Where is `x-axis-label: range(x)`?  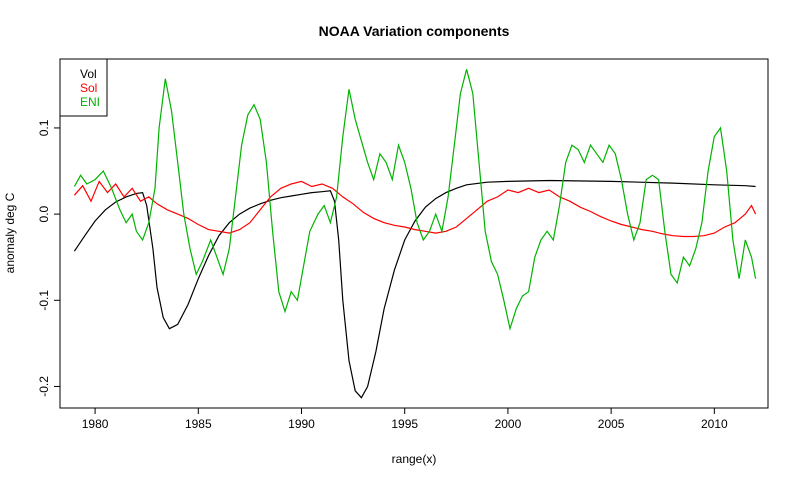
x-axis-label: range(x) is located at coordinates (414, 459).